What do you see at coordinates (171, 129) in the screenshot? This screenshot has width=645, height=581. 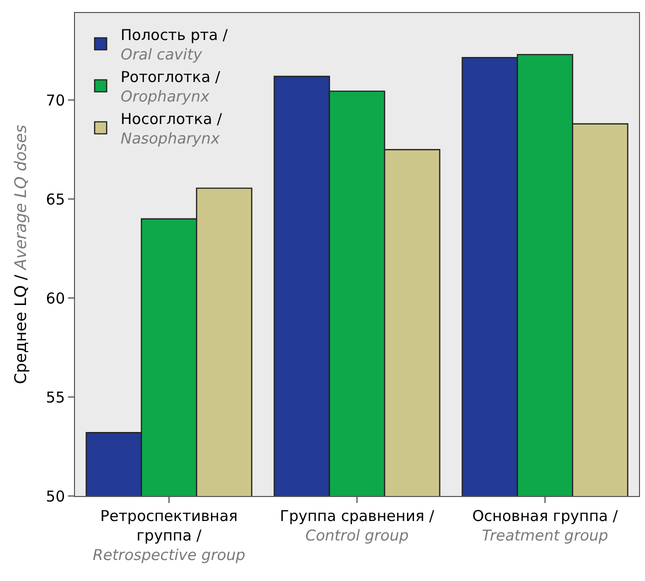 I see `legend-label: Носоглотка / Nasopharynx` at bounding box center [171, 129].